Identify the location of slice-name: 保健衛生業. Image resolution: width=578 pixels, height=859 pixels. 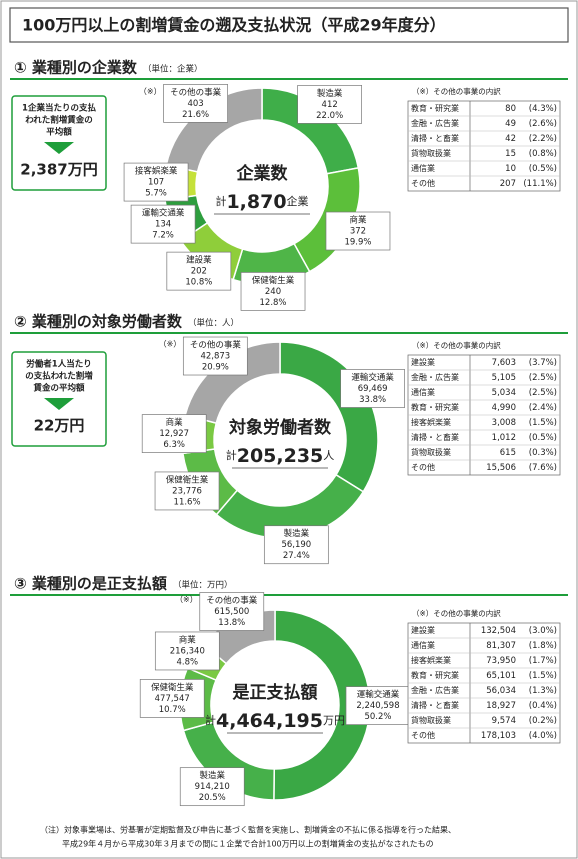
(273, 280).